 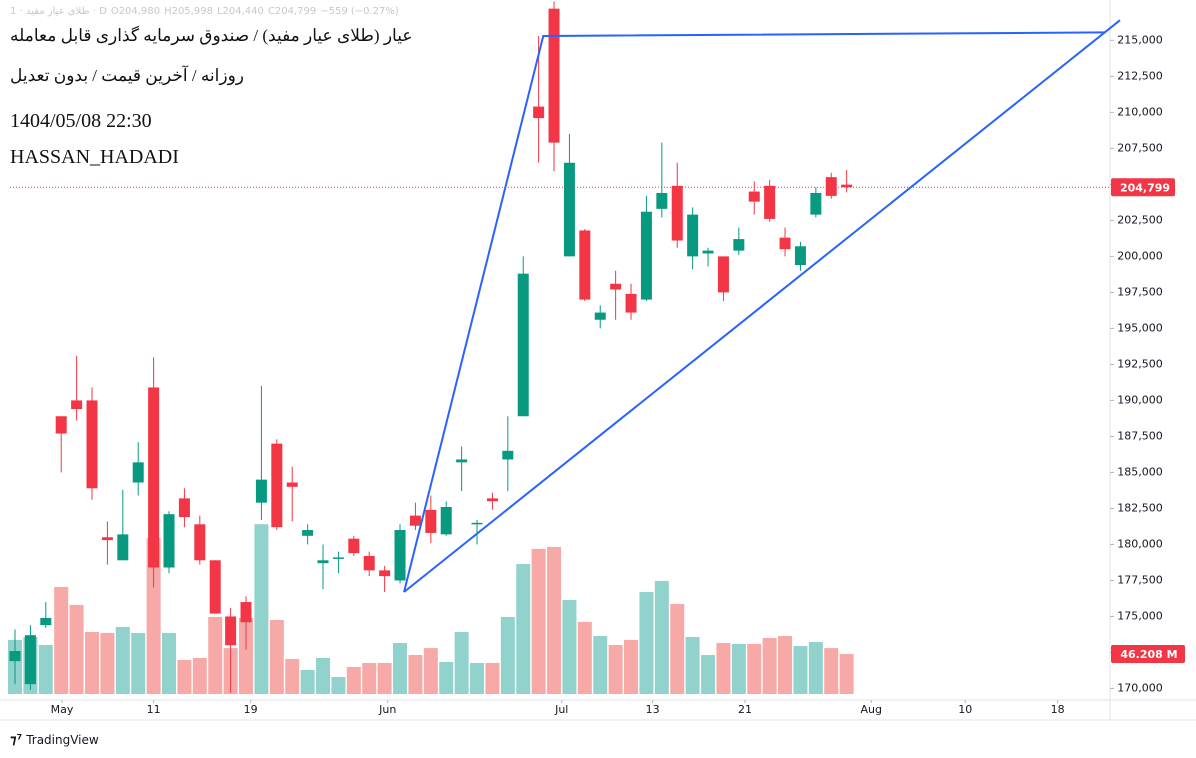 I want to click on status-item: −559 (−0.27%), so click(x=359, y=11).